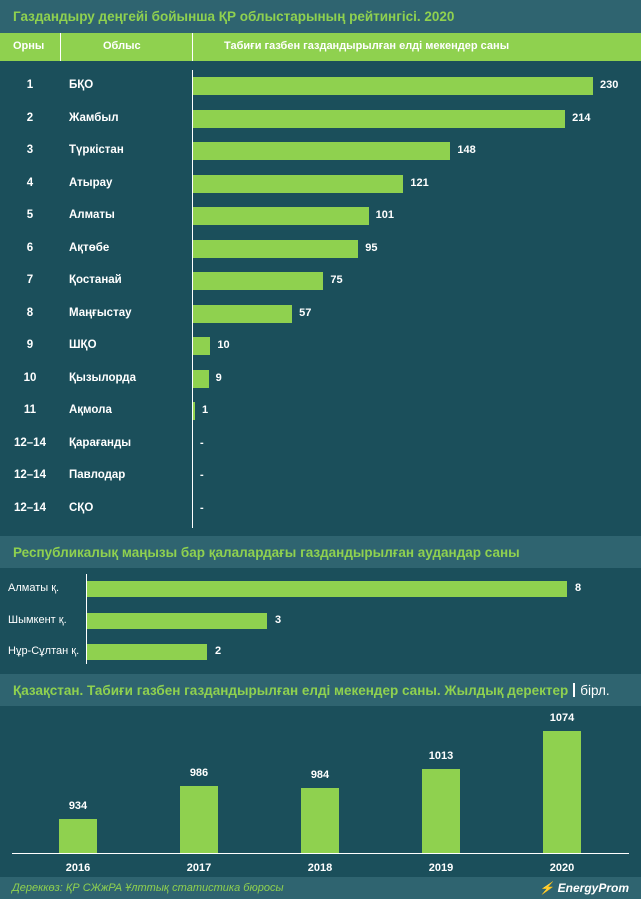  I want to click on value-label: 95, so click(371, 247).